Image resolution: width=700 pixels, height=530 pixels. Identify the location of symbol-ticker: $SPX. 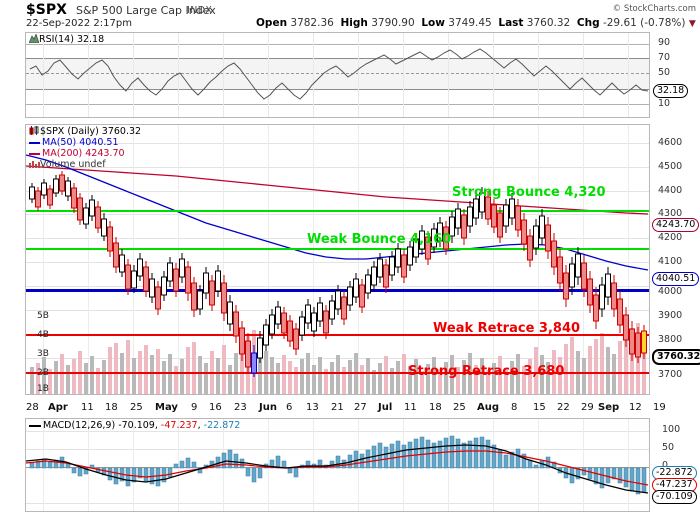
(46, 10).